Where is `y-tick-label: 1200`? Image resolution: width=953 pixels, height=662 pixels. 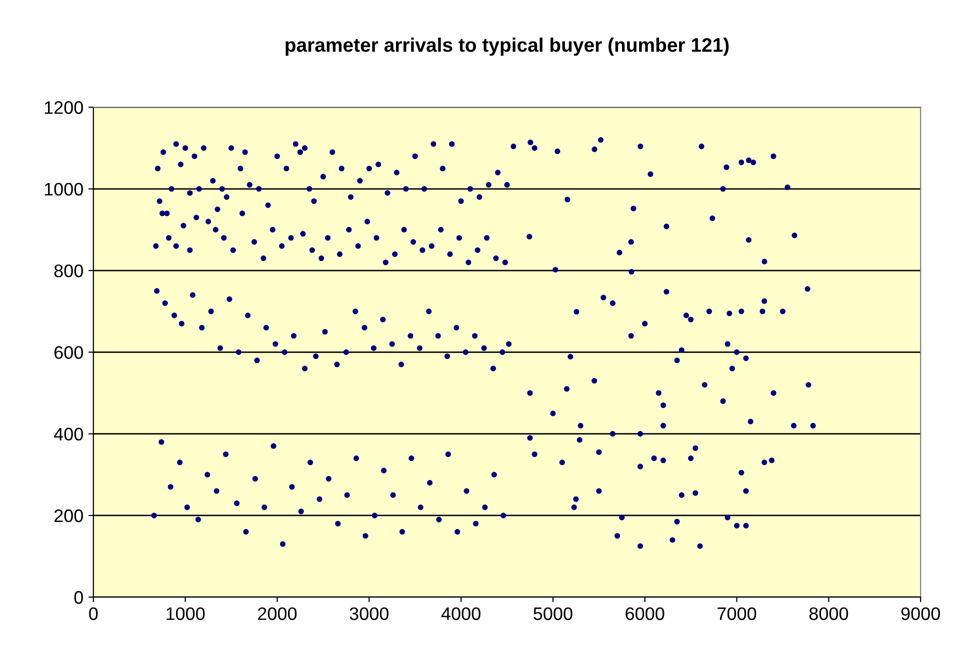 y-tick-label: 1200 is located at coordinates (63, 107).